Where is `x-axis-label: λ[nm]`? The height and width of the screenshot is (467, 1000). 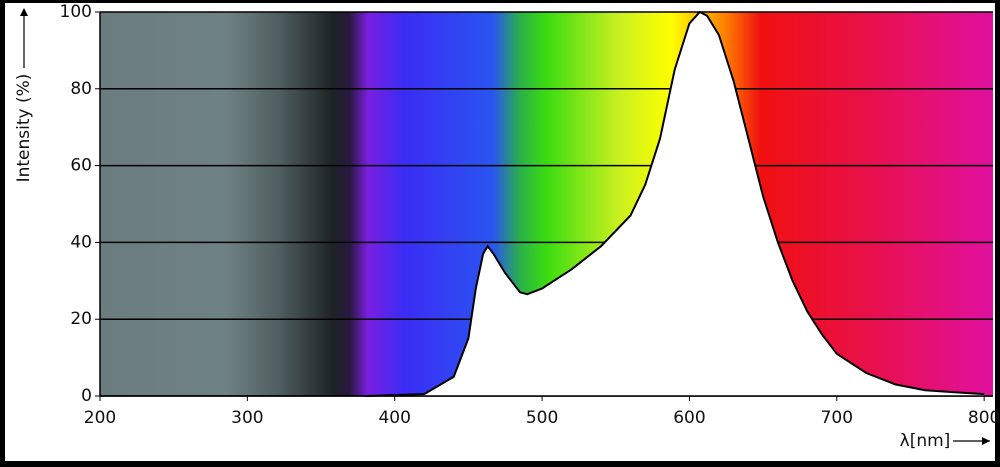 x-axis-label: λ[nm] is located at coordinates (925, 441).